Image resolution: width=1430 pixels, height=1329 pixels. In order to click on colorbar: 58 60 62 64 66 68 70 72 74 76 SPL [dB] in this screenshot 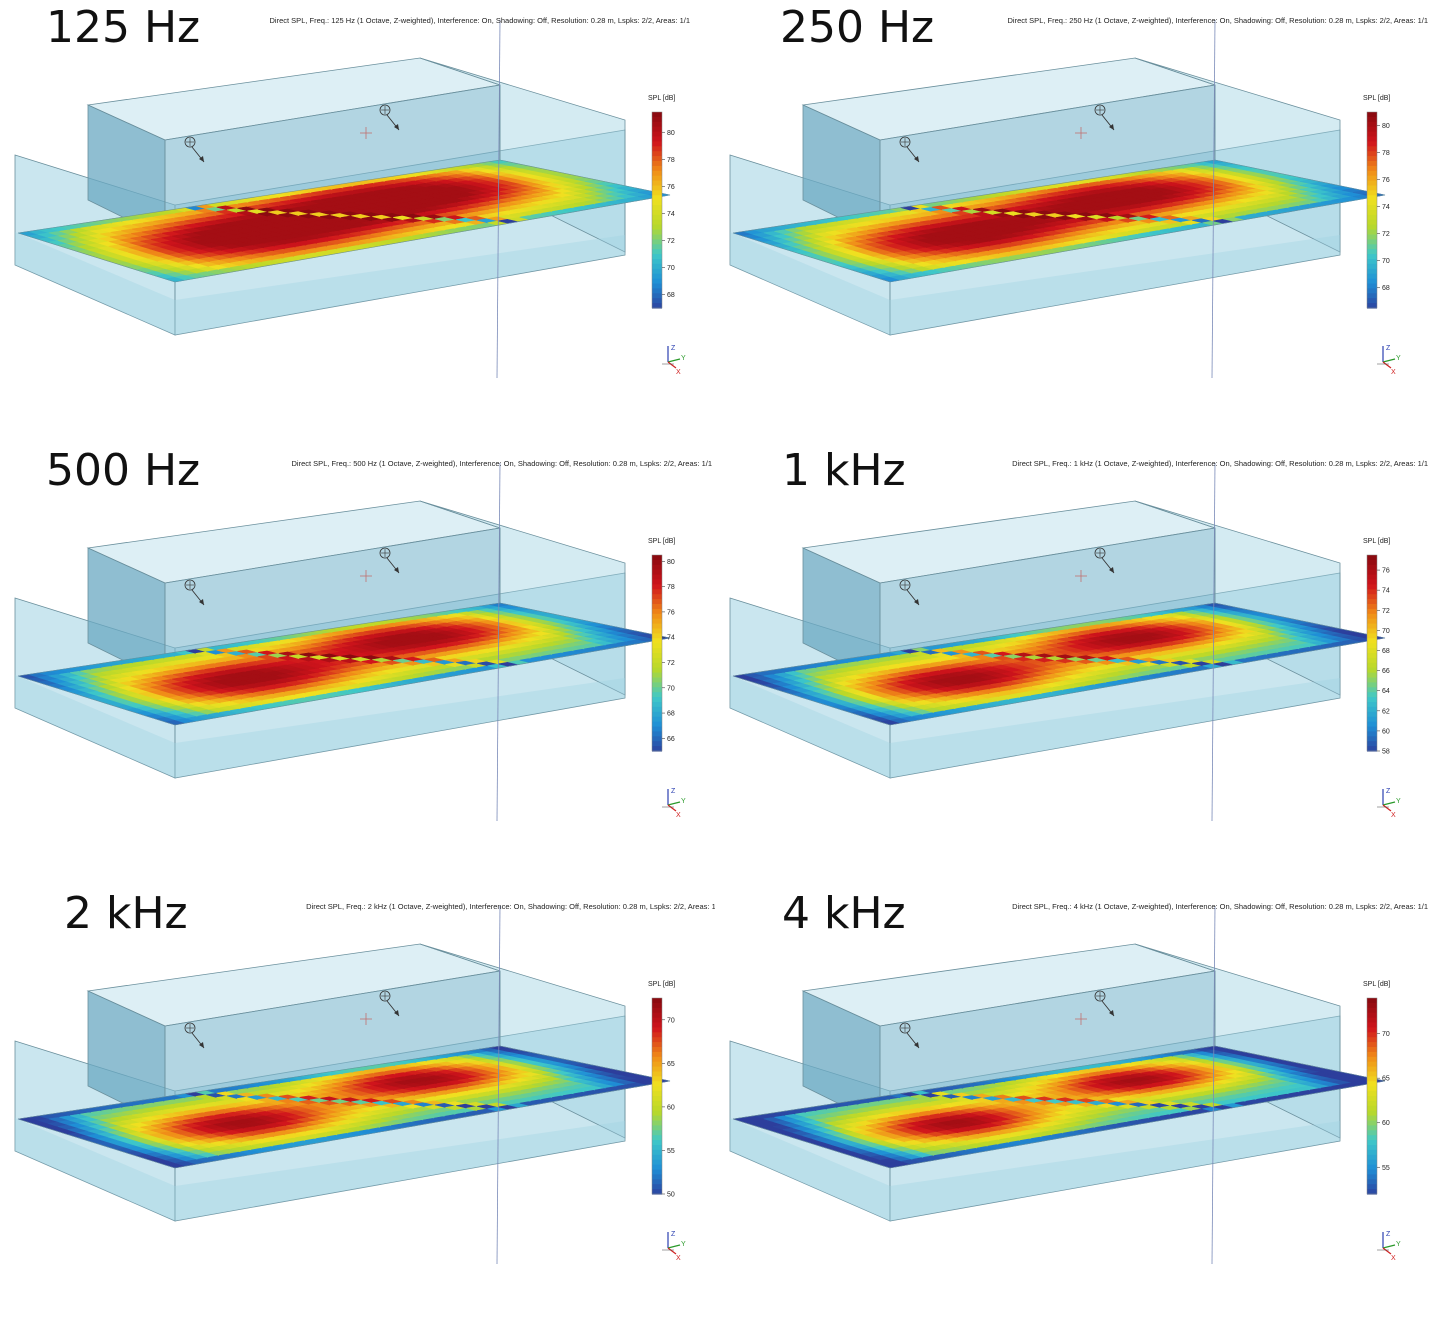, I will do `click(1376, 647)`.